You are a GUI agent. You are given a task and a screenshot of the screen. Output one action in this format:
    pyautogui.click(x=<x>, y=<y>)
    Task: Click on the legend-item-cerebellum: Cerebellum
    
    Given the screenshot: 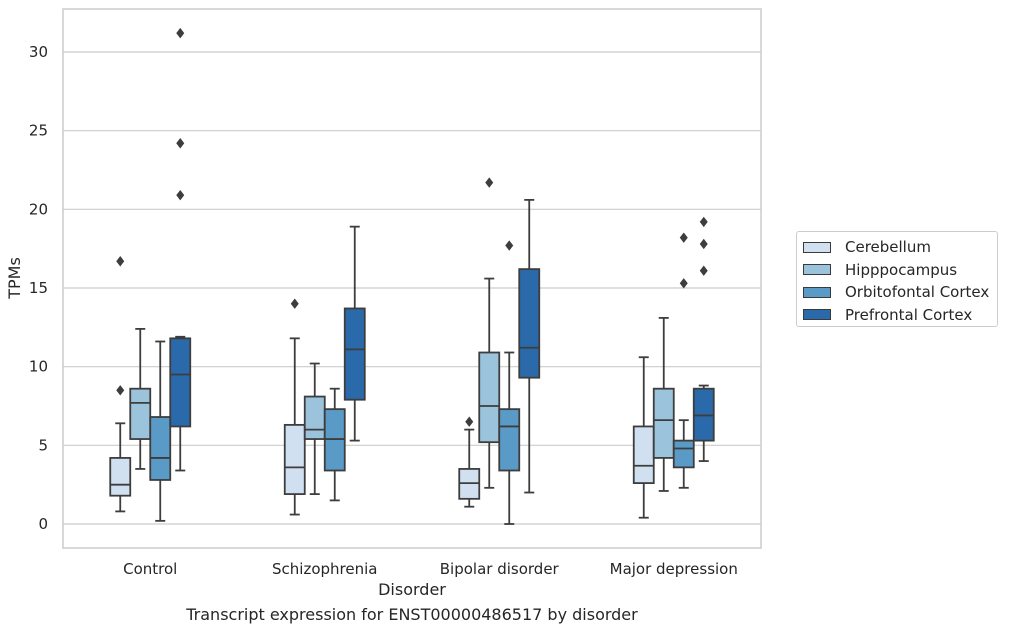 What is the action you would take?
    pyautogui.click(x=900, y=247)
    